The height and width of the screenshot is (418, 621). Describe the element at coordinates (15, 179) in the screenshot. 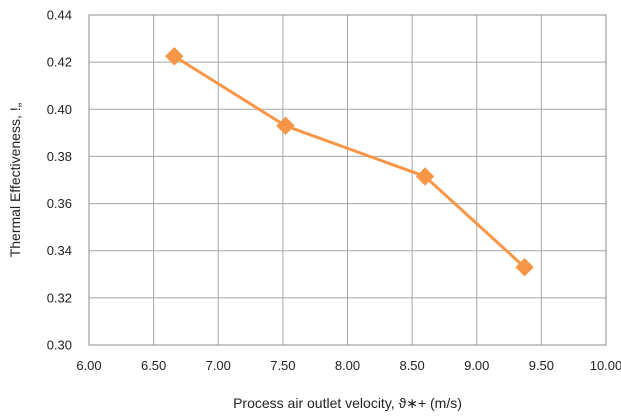

I see `y-axis-title: Thermal Effectiveness, !„` at that location.